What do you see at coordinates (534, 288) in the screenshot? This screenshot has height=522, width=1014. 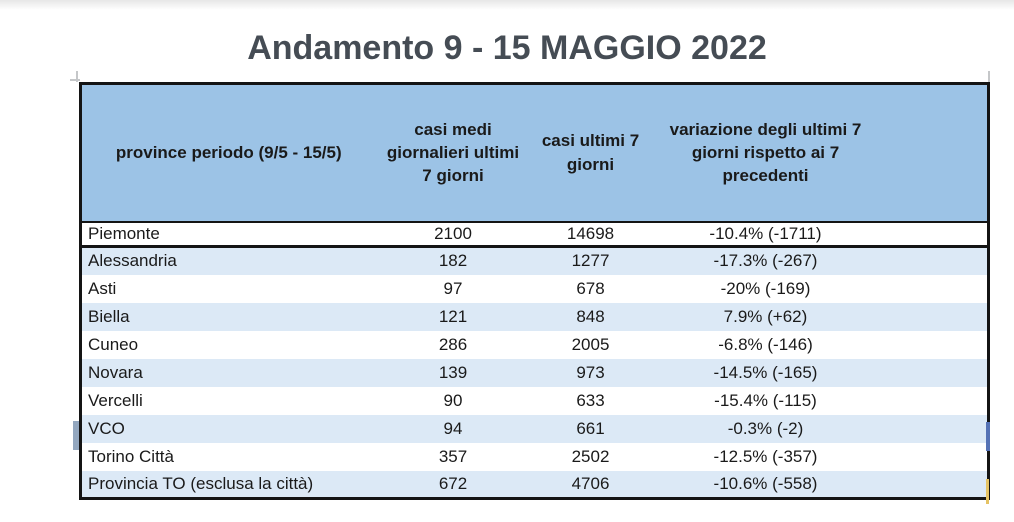 I see `table-row-asti: Asti 97 678 -20% (-169)` at bounding box center [534, 288].